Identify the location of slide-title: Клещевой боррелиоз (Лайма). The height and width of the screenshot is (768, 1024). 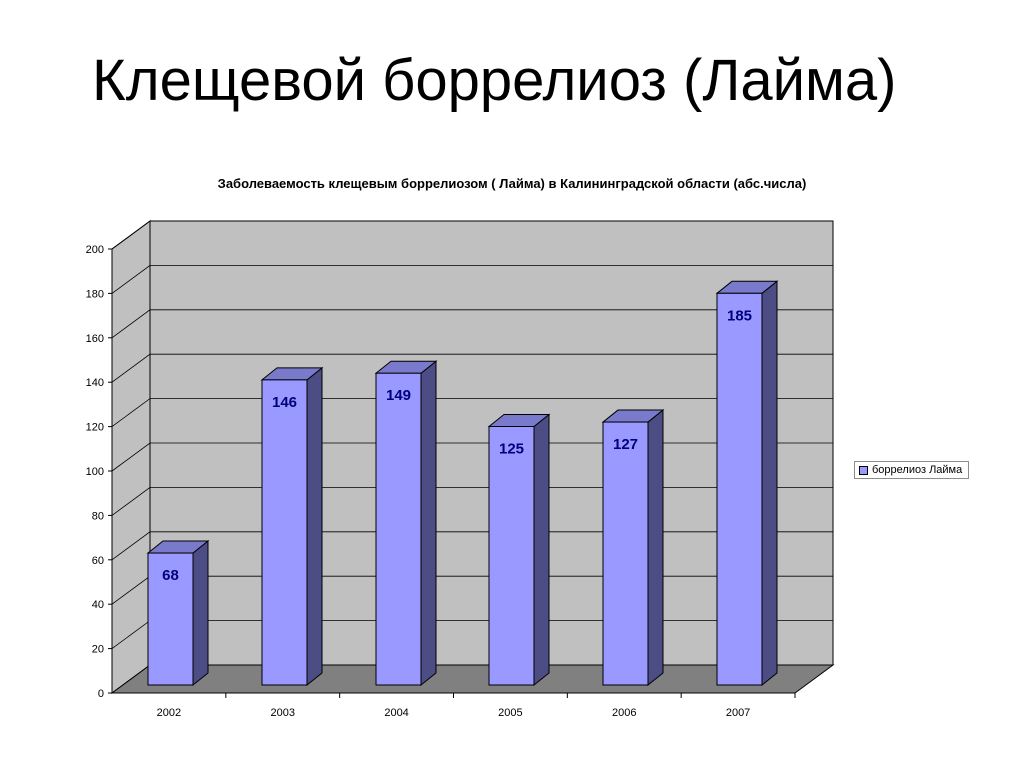
(494, 80).